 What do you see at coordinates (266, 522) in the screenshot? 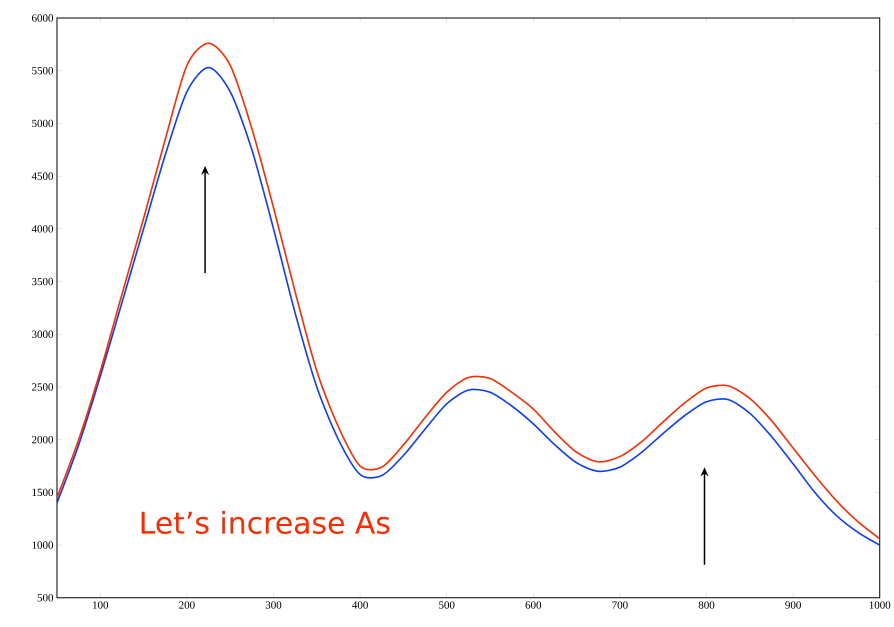
I see `annotation: Let’s increase As` at bounding box center [266, 522].